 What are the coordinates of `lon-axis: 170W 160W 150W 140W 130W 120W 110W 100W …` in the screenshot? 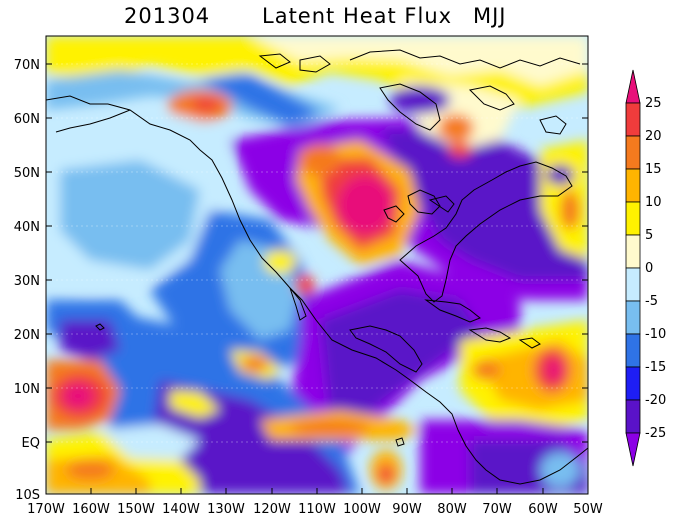 It's located at (315, 509).